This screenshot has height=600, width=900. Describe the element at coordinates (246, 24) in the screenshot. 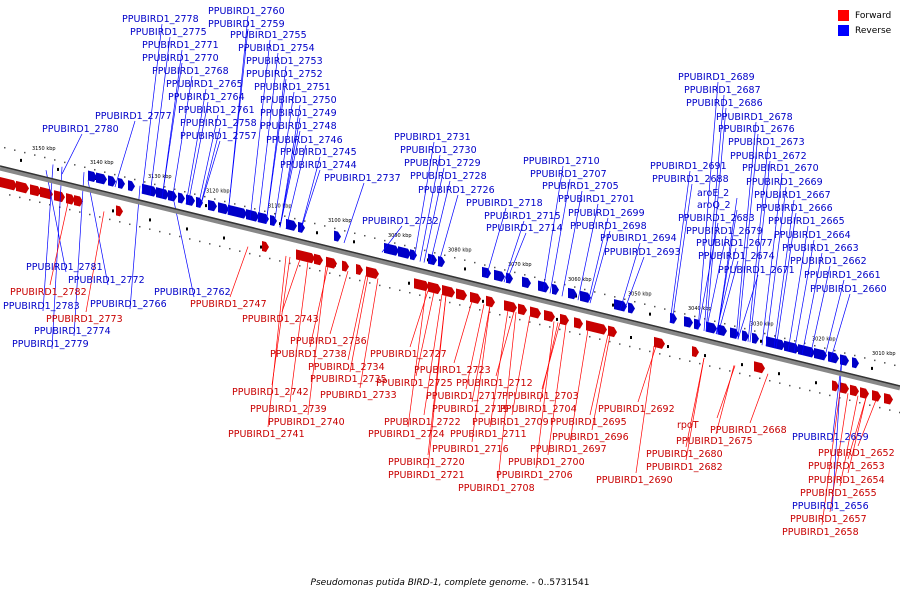

I see `reverse-gene-label: PPUBIRD1_2759` at that location.